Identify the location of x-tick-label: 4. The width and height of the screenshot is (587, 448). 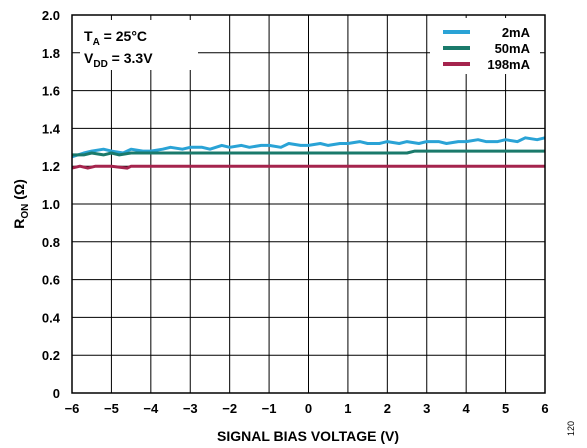
(467, 408).